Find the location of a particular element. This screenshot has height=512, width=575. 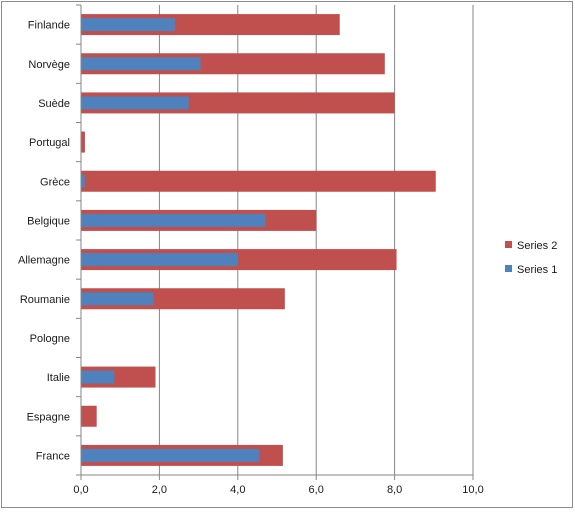

x-tick-label-1: 2,0 is located at coordinates (159, 490).